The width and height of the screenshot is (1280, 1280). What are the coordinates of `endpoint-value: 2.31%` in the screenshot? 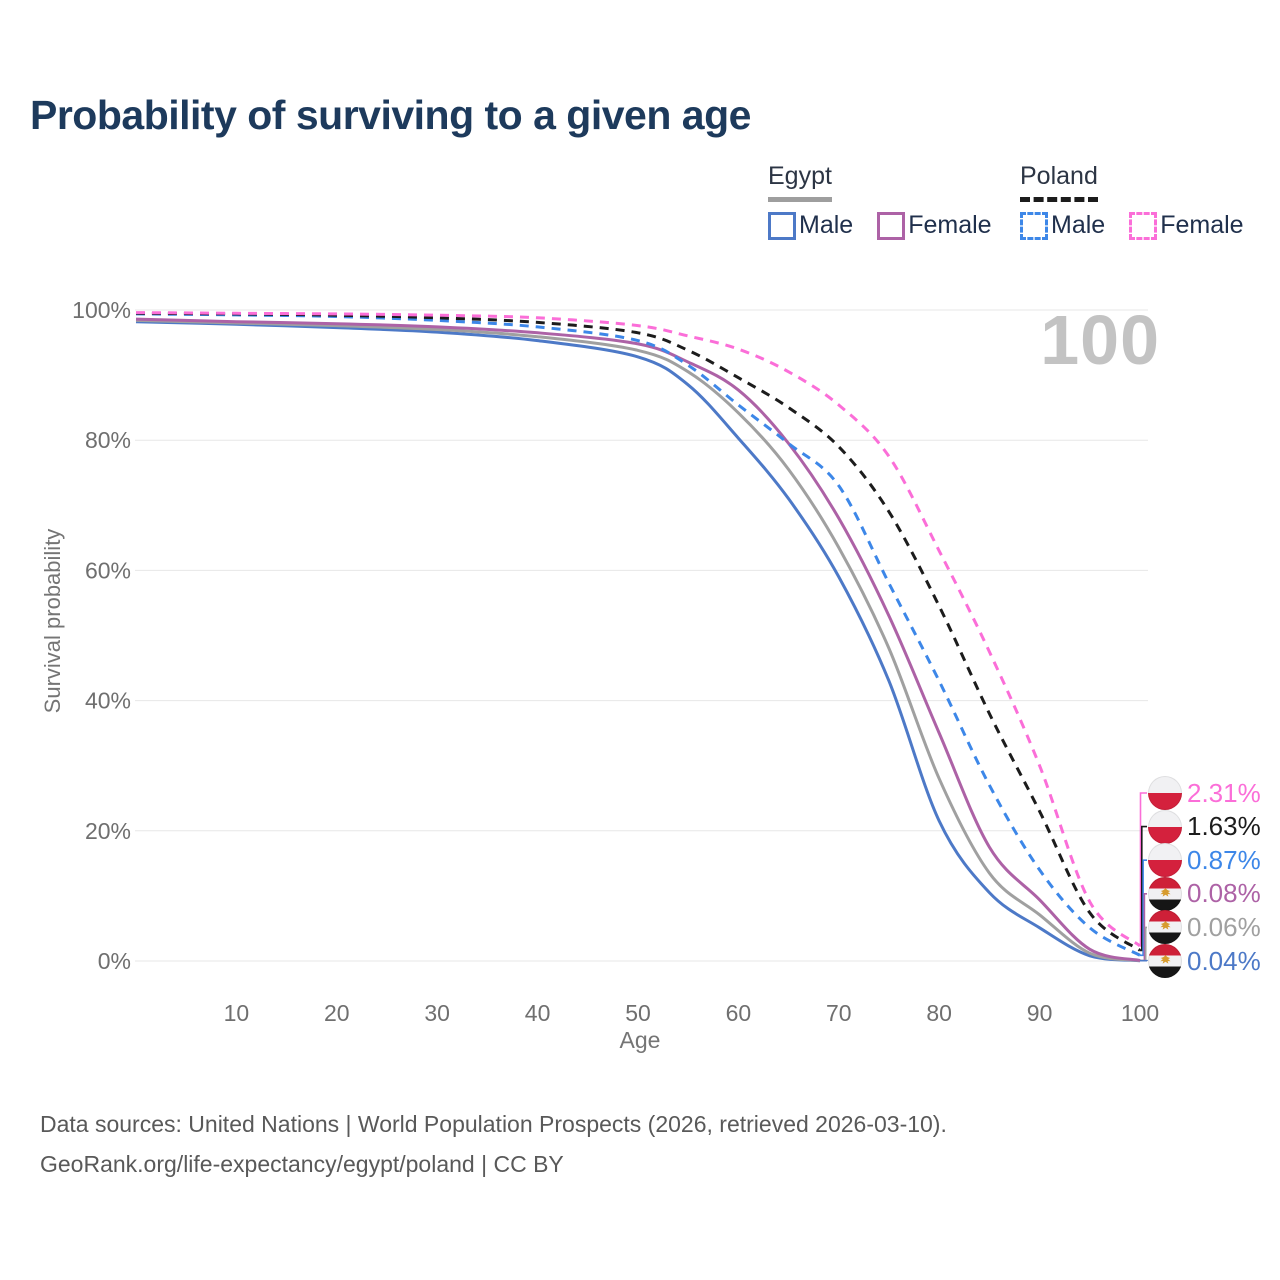 It's located at (1224, 792).